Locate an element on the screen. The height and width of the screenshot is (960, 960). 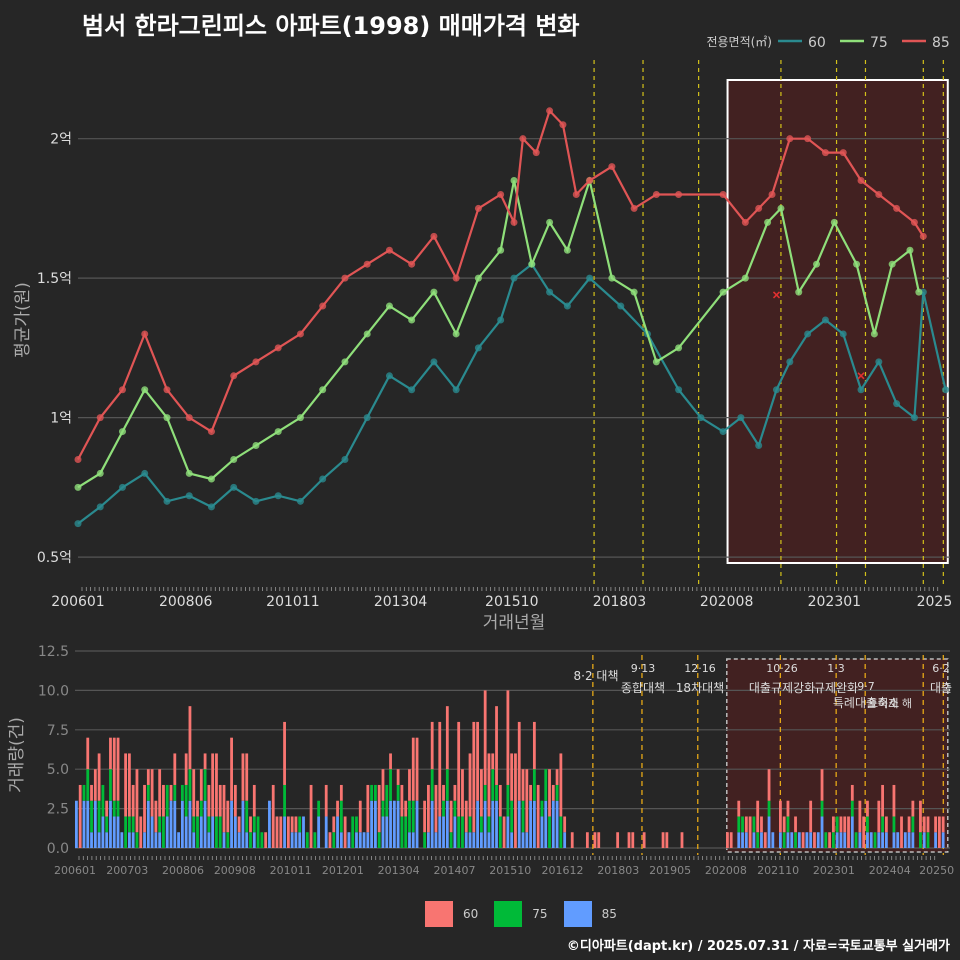
volume-x-tick-label: 202008 is located at coordinates (726, 870).